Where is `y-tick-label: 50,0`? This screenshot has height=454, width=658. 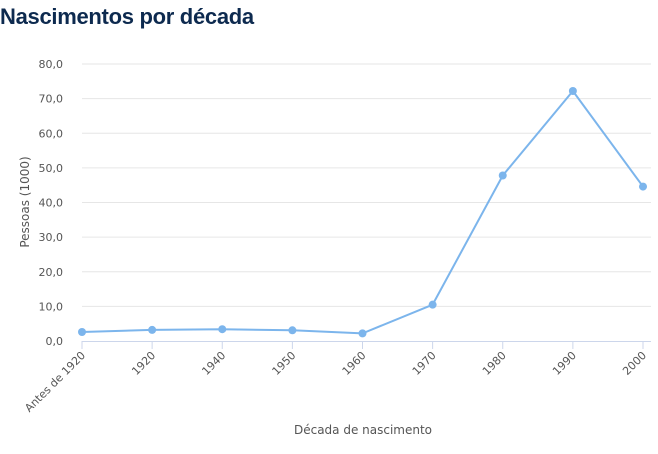
y-tick-label: 50,0 is located at coordinates (51, 168).